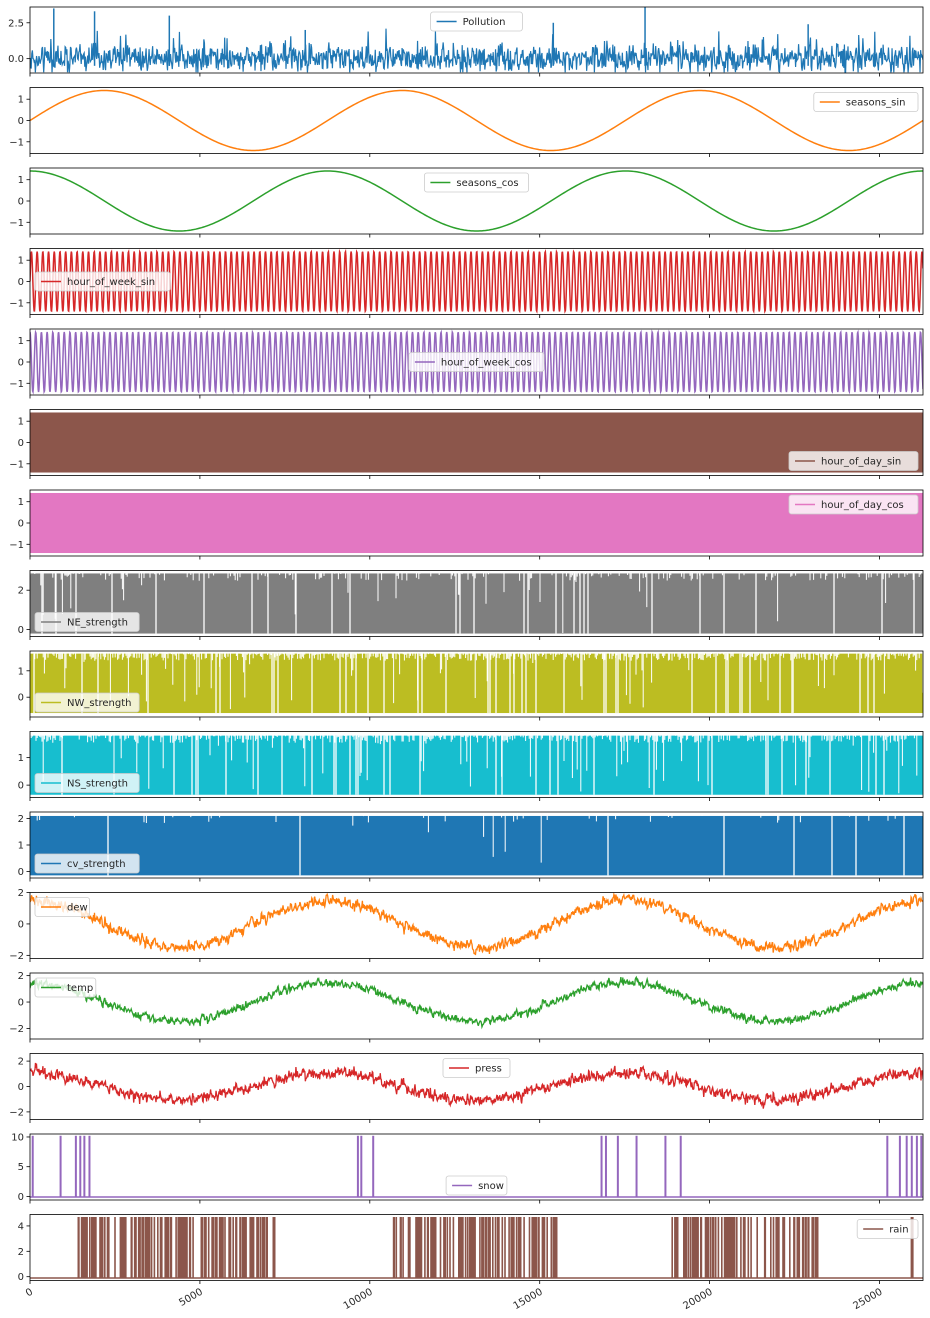 This screenshot has width=930, height=1318. I want to click on subplot-rain: 0 2 4 rain, so click(471, 1249).